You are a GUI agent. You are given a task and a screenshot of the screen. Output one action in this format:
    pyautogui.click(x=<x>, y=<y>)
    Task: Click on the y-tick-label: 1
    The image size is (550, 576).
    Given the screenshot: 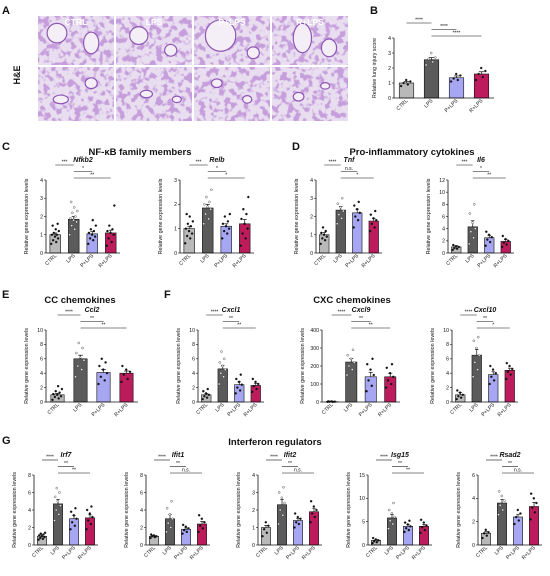 What is the action you would take?
    pyautogui.click(x=253, y=528)
    